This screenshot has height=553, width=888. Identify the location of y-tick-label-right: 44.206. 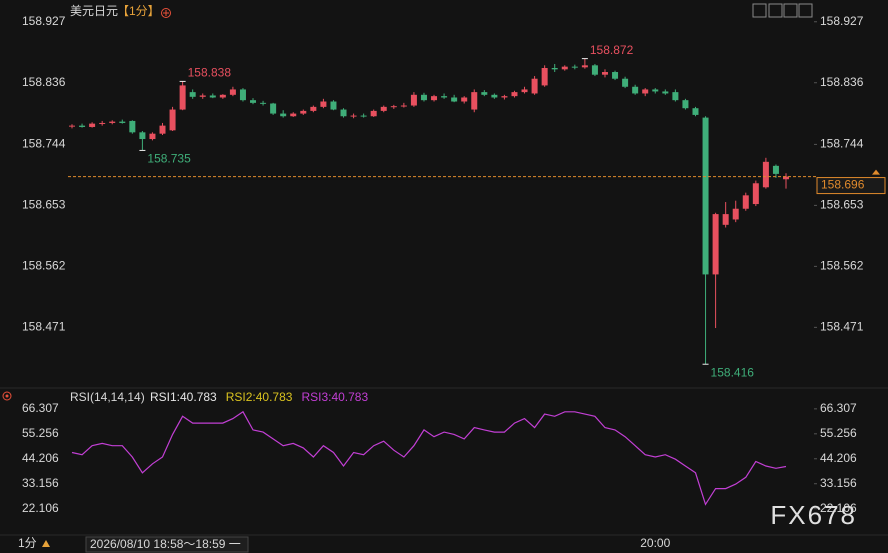
(838, 458).